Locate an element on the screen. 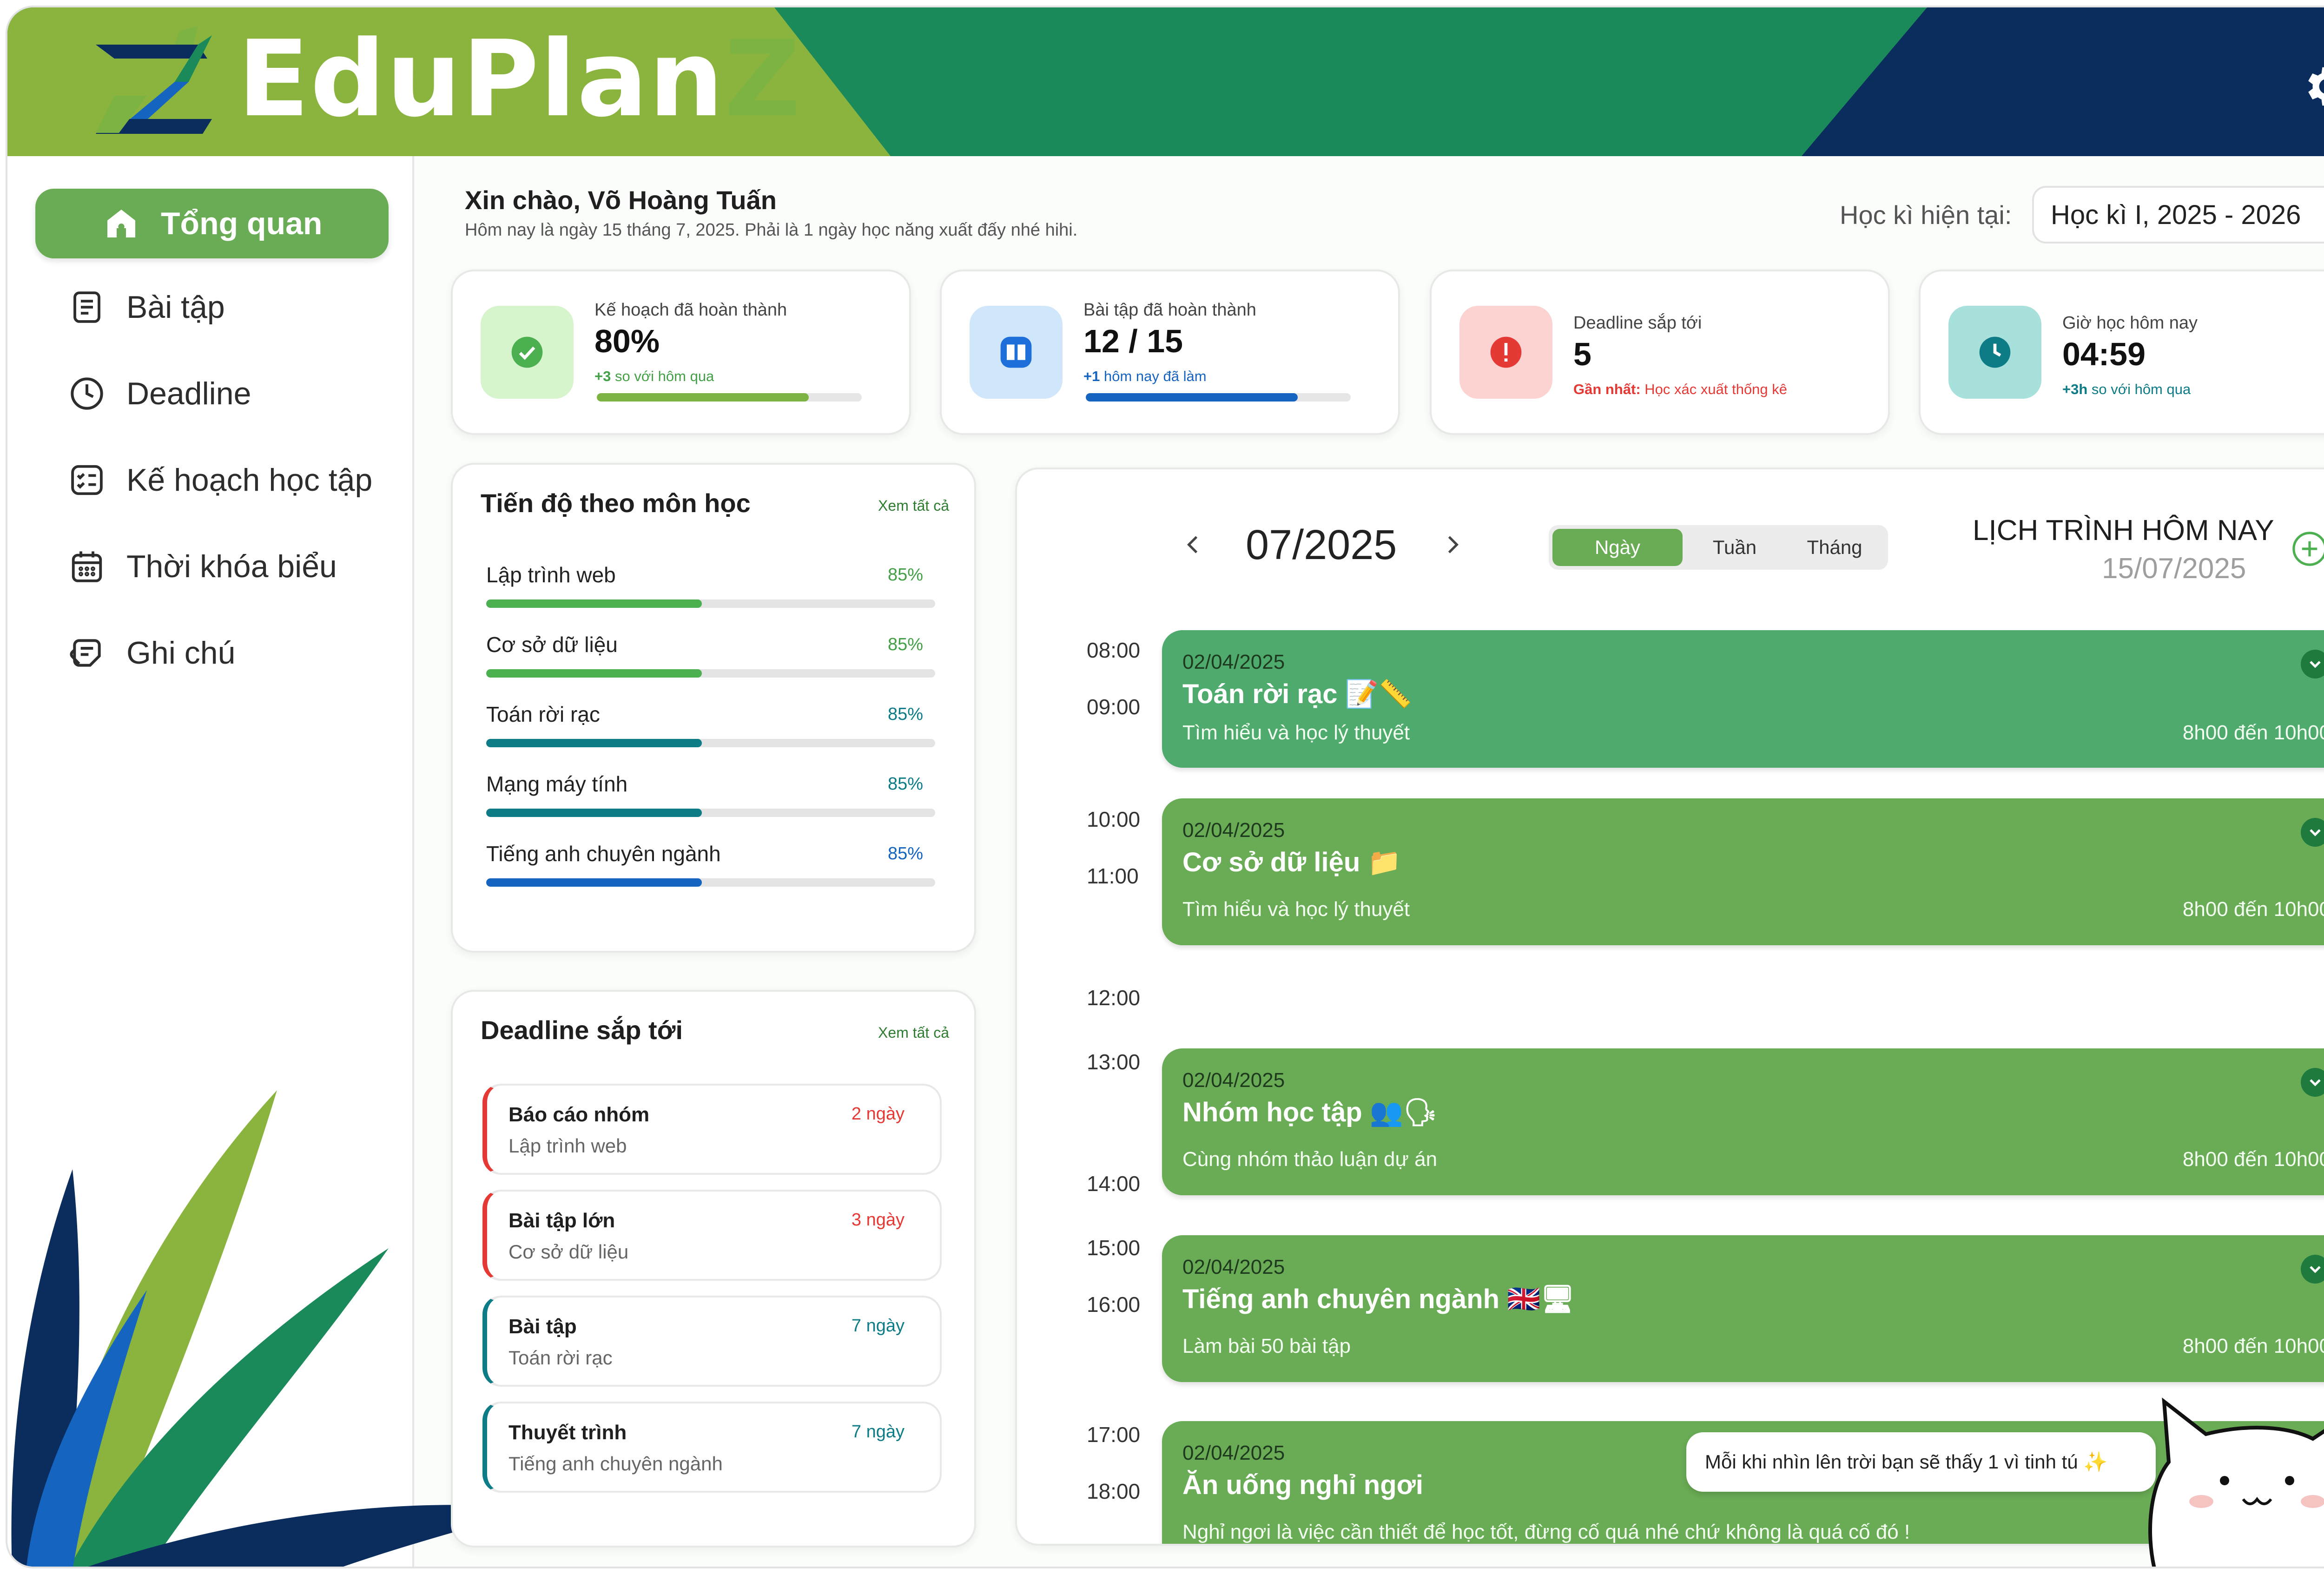  decorative-leaves is located at coordinates (274, 1329).